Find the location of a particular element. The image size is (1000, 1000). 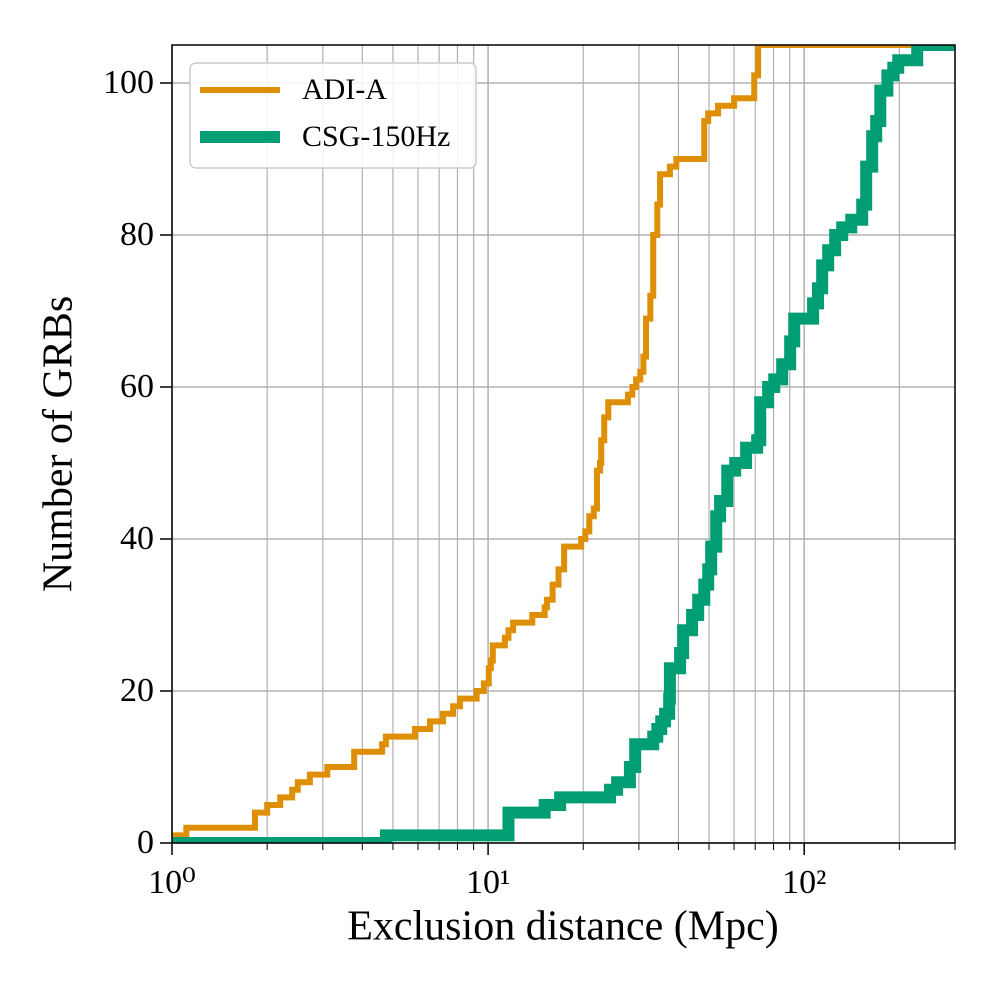

x-tick-label: 10² is located at coordinates (804, 882).